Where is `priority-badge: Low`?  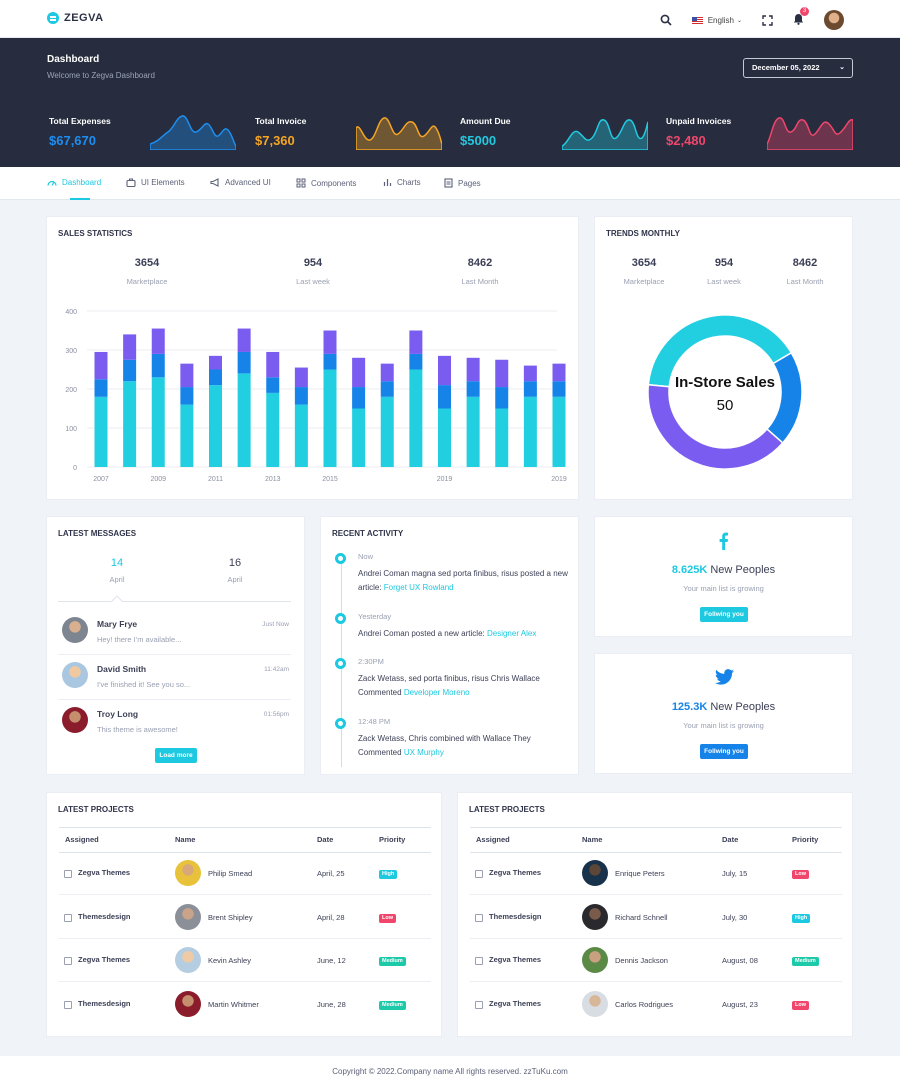 priority-badge: Low is located at coordinates (800, 874).